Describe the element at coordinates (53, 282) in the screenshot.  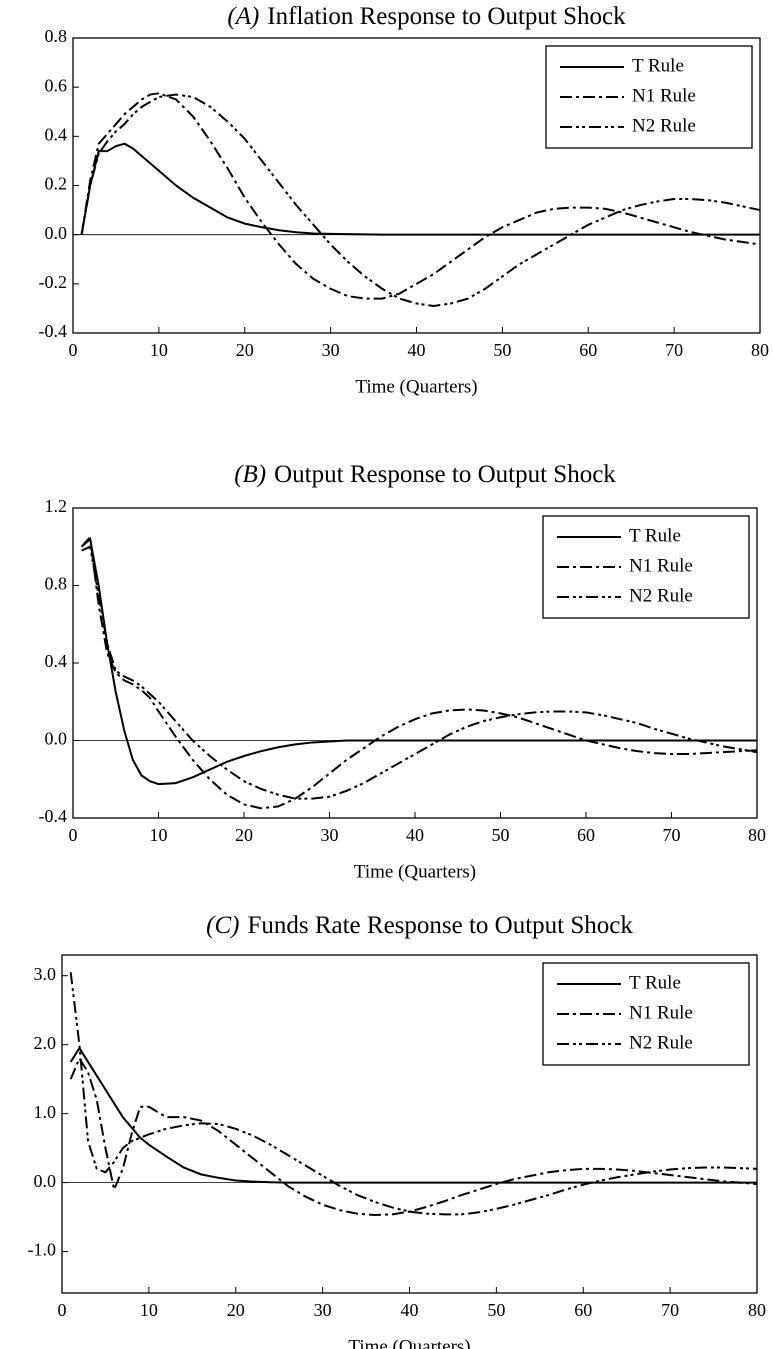
I see `y-tick-label: -0.2` at that location.